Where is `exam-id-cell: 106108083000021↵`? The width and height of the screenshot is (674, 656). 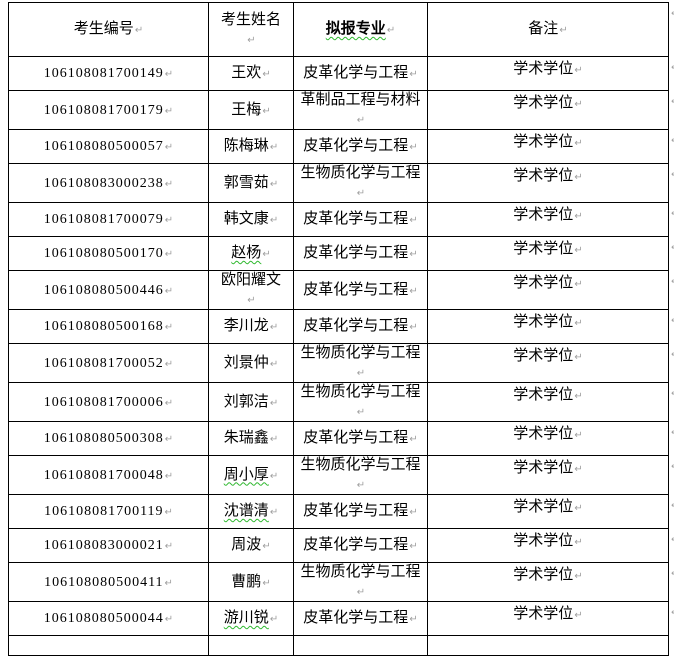 exam-id-cell: 106108083000021↵ is located at coordinates (108, 545).